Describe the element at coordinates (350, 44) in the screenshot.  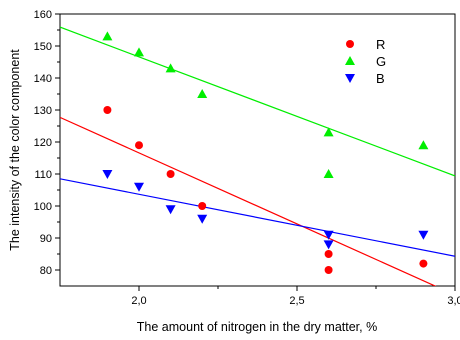
I see `legend-marker-r` at that location.